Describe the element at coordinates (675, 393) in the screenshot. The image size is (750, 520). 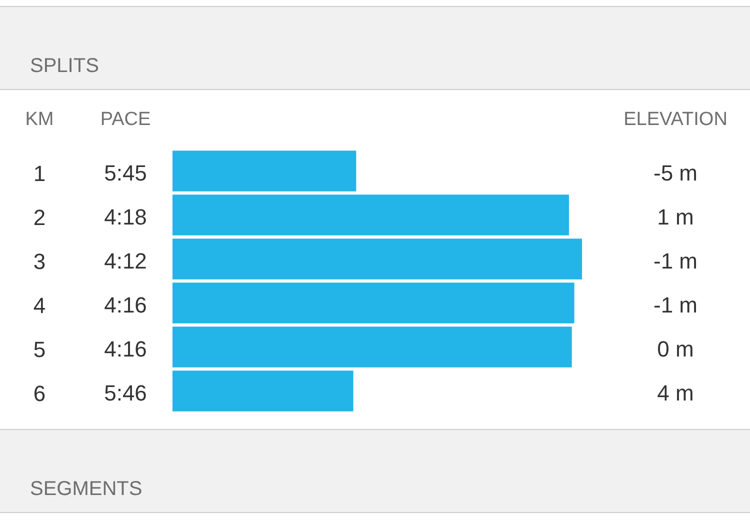
I see `text: 4 m` at that location.